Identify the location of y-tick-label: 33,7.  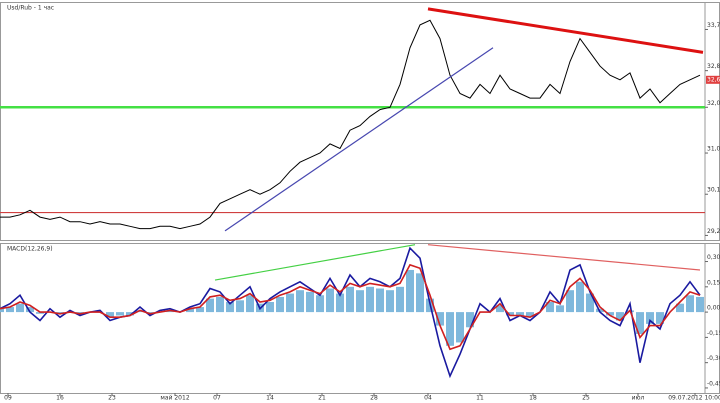
(713, 25).